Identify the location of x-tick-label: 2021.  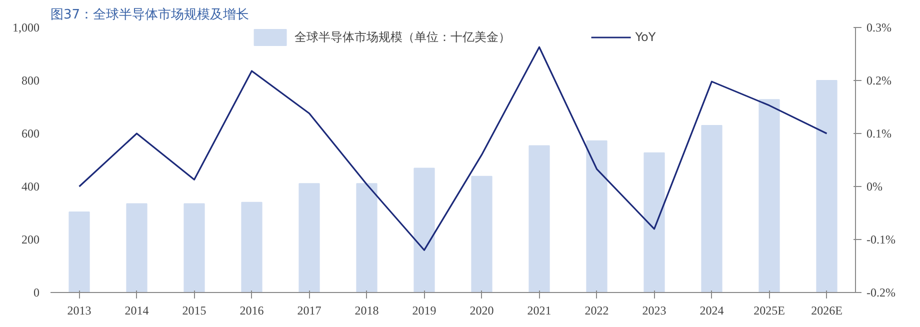
(539, 311).